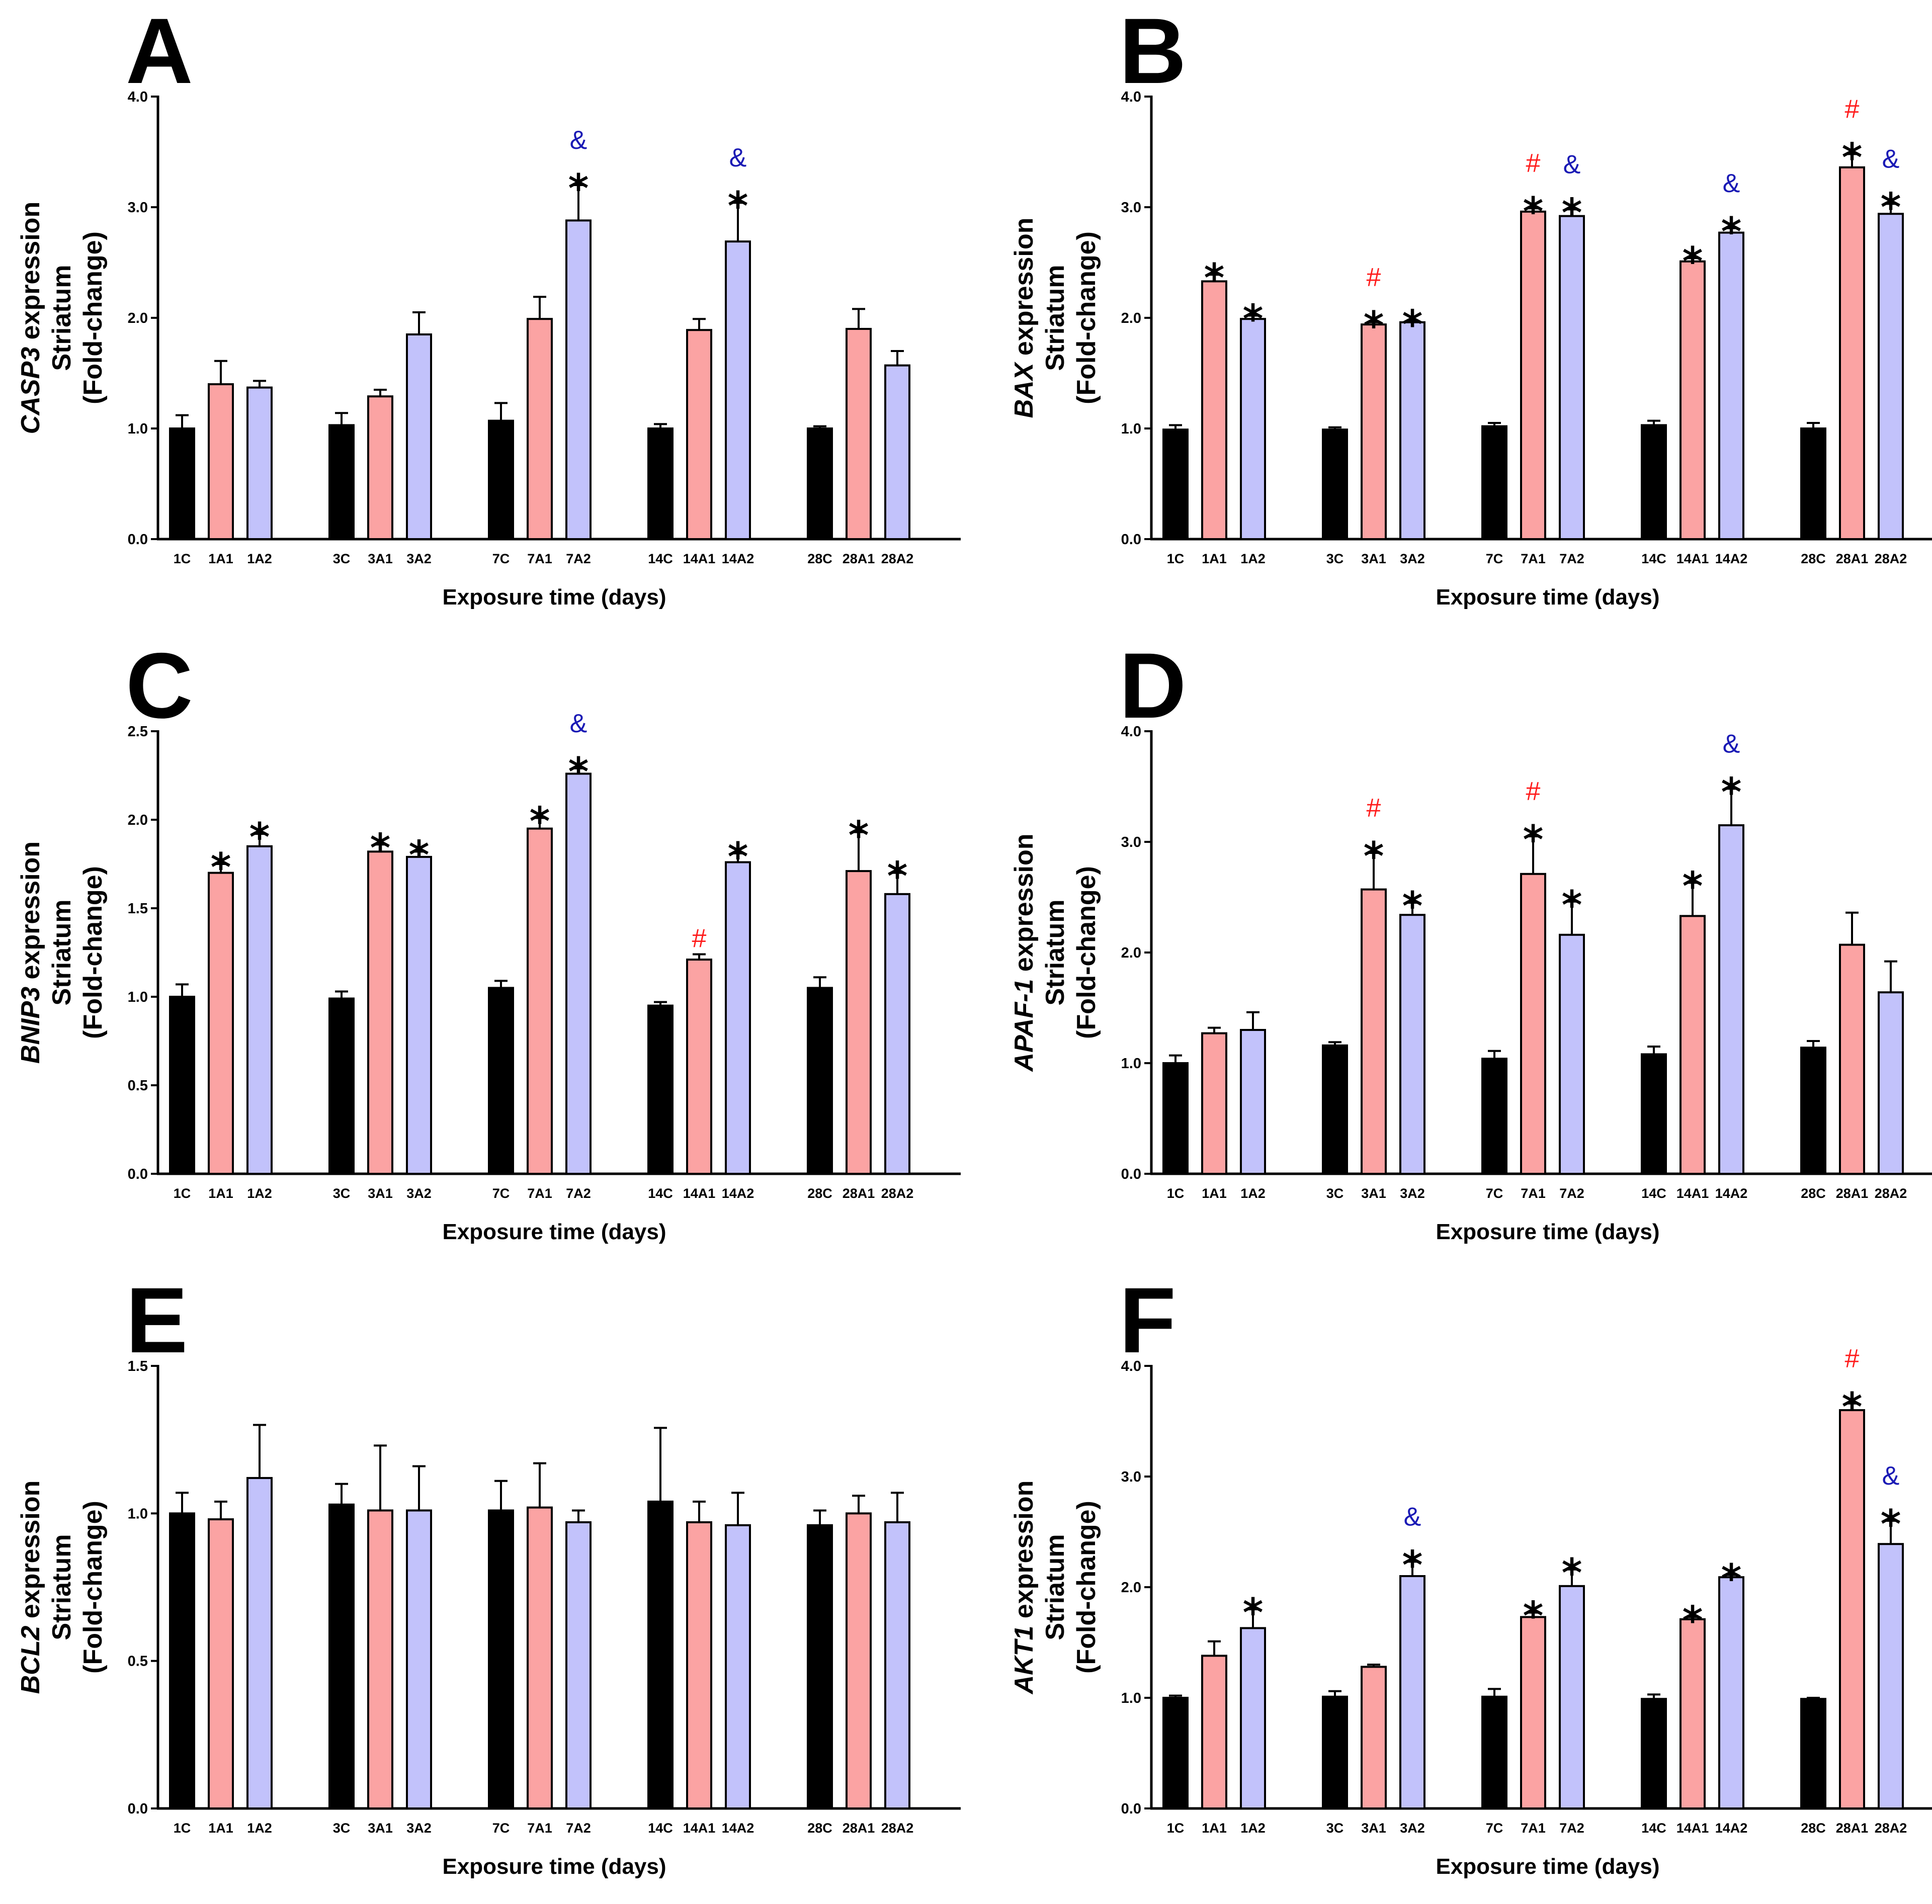 This screenshot has height=1904, width=1932. Describe the element at coordinates (540, 1001) in the screenshot. I see `bar-7a1` at that location.